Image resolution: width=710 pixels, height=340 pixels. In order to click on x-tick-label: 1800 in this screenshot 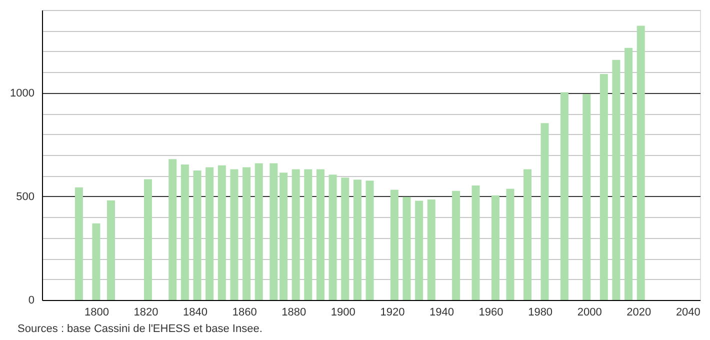, I will do `click(96, 312)`.